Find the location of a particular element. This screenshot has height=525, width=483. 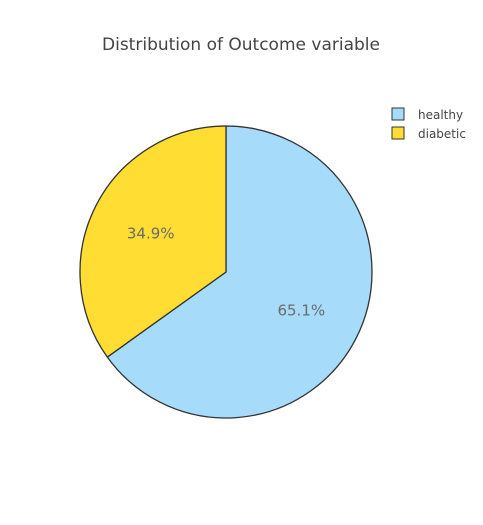

pie-slice-labels: 65.1% 34.9% is located at coordinates (226, 271).